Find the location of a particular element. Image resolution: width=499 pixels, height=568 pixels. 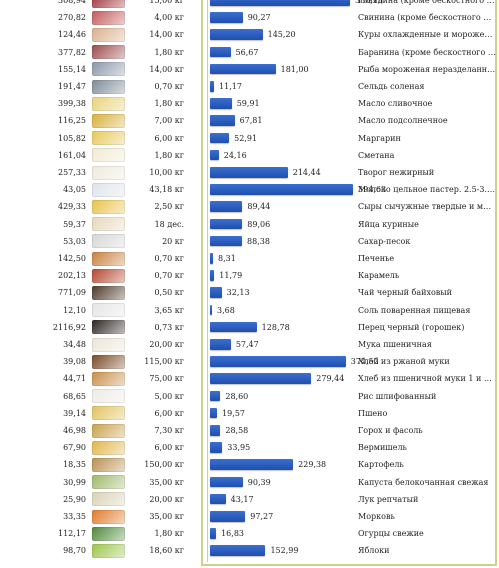

price-label: 12,10 is located at coordinates (74, 310).